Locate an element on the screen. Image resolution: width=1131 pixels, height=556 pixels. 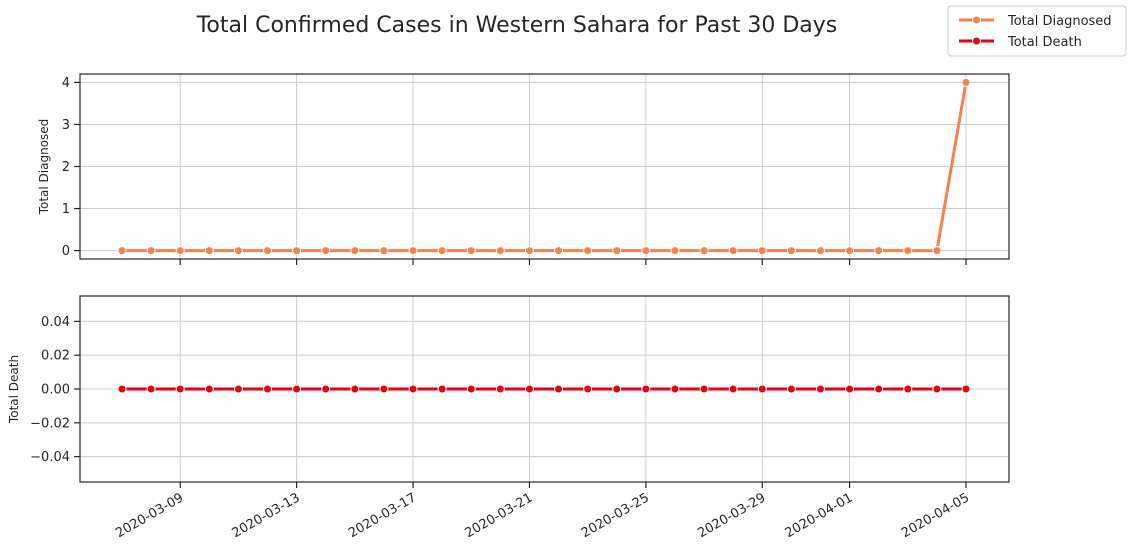
y-tick-label: 0 is located at coordinates (66, 251).